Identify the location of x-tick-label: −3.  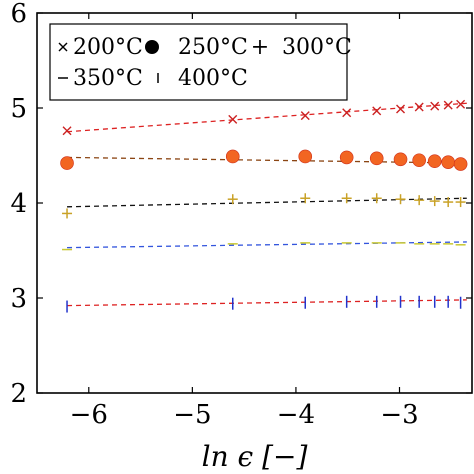
(399, 415).